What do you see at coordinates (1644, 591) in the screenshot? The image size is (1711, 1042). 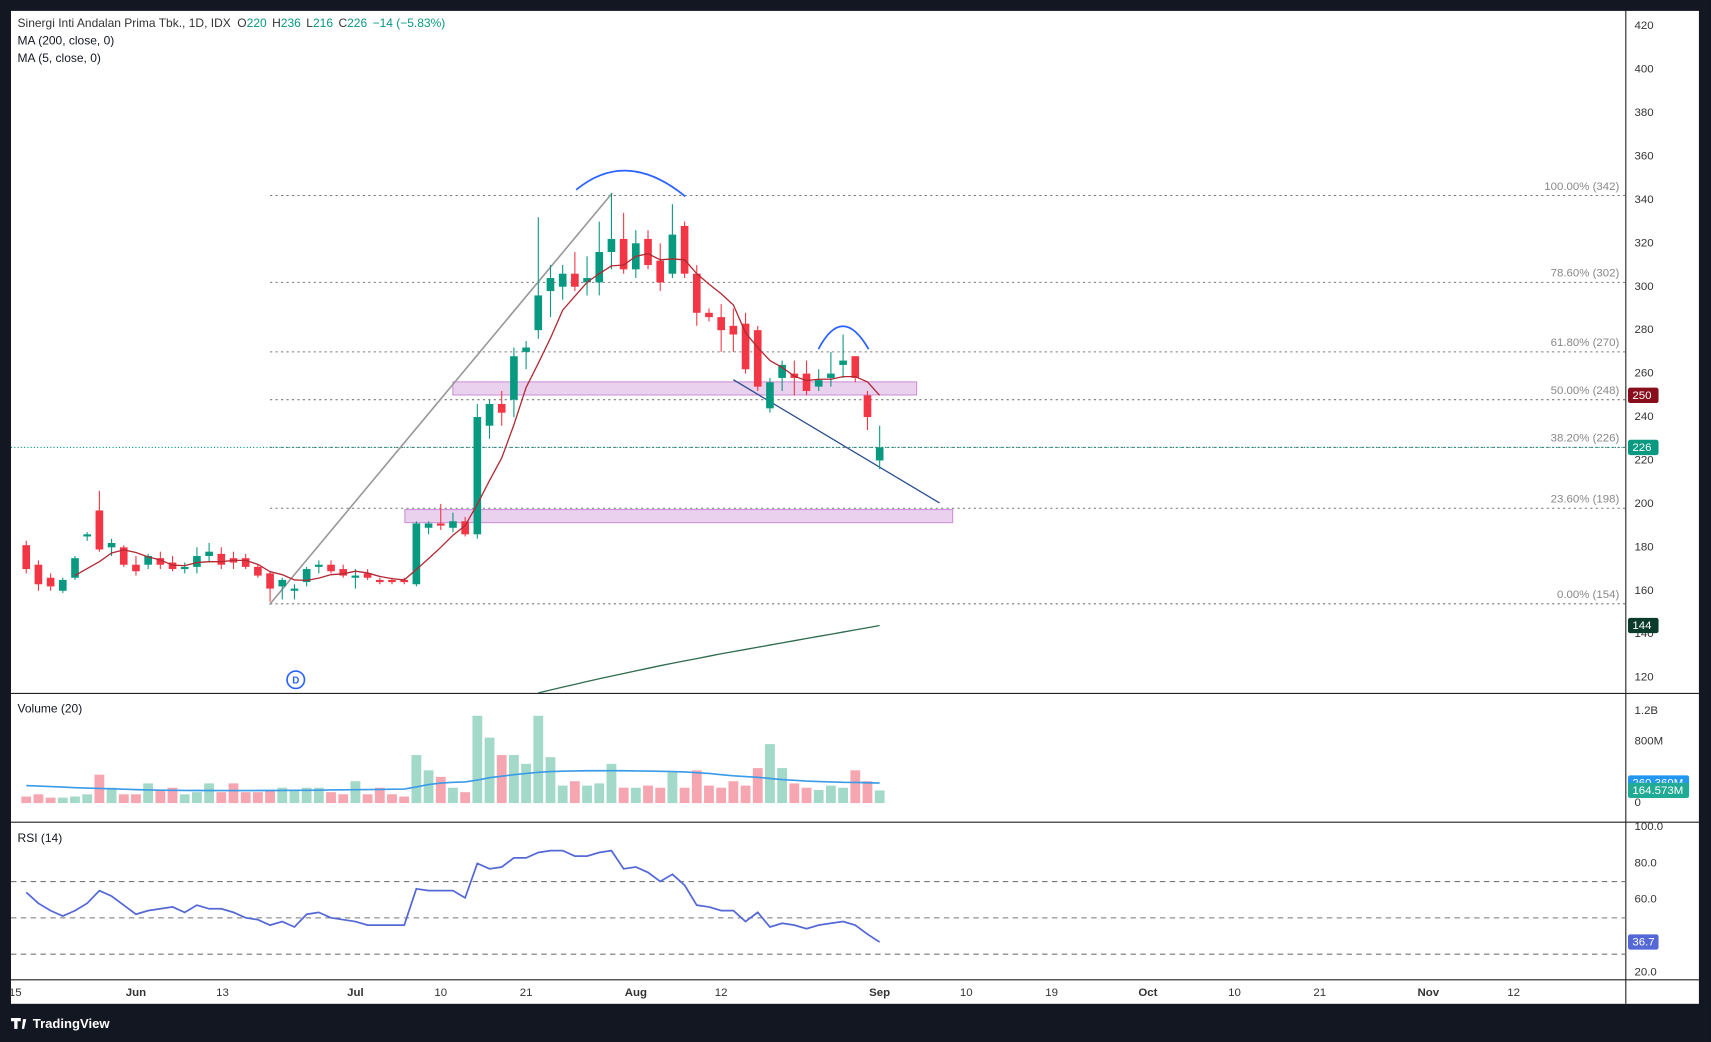 I see `y-tick-label: 160` at bounding box center [1644, 591].